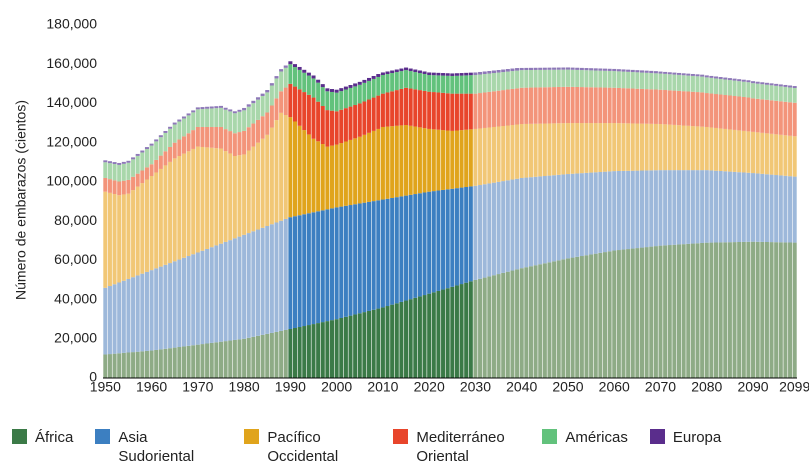 The image size is (809, 464). What do you see at coordinates (19, 436) in the screenshot?
I see `legend-swatch` at bounding box center [19, 436].